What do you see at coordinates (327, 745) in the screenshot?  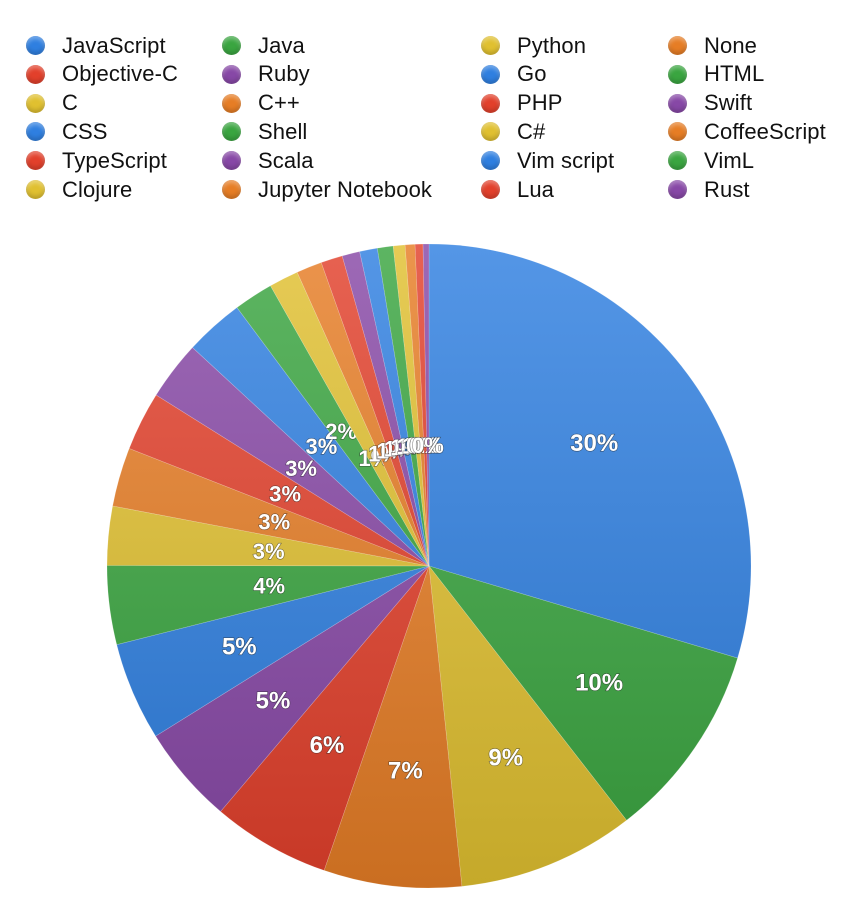 I see `slice-value-label: 6%` at bounding box center [327, 745].